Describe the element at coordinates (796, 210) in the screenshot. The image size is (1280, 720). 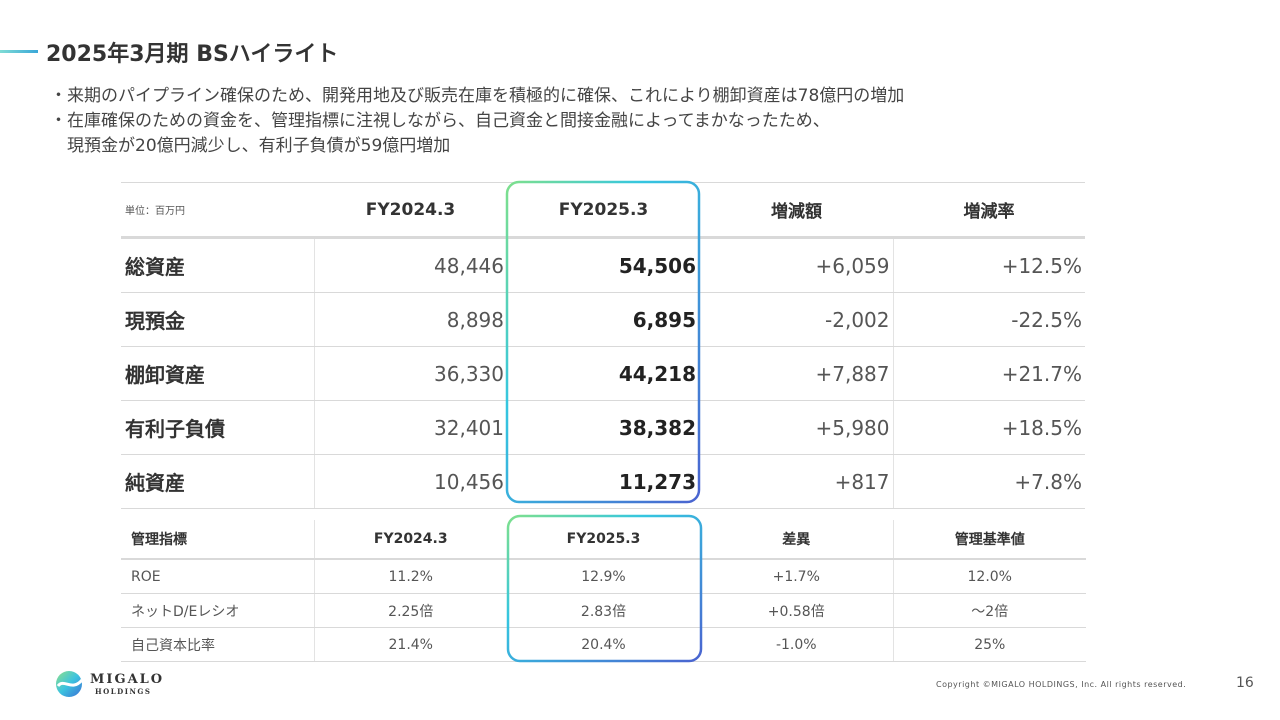
I see `column-header: 増減額` at that location.